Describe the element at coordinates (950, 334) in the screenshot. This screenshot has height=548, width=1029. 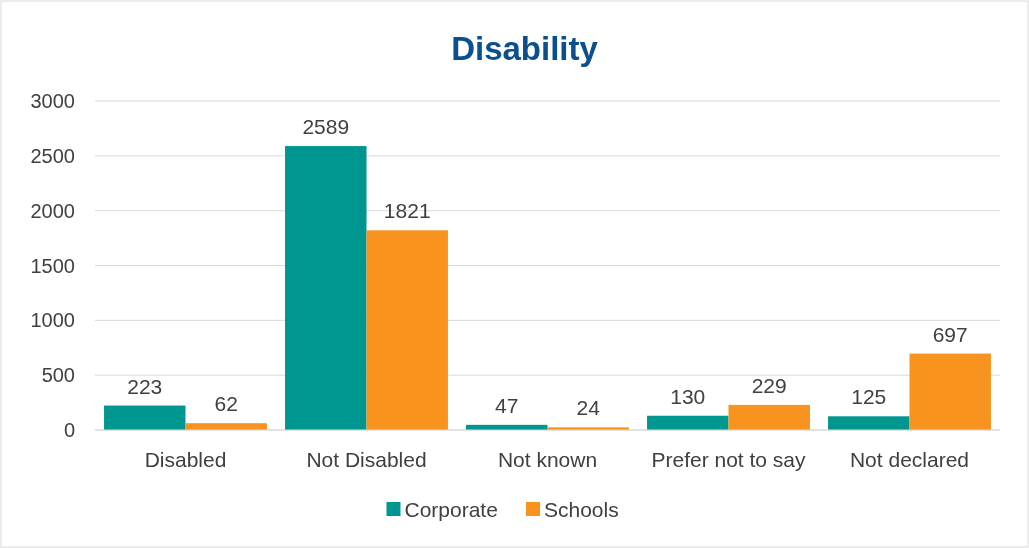
I see `data-label: 697` at that location.